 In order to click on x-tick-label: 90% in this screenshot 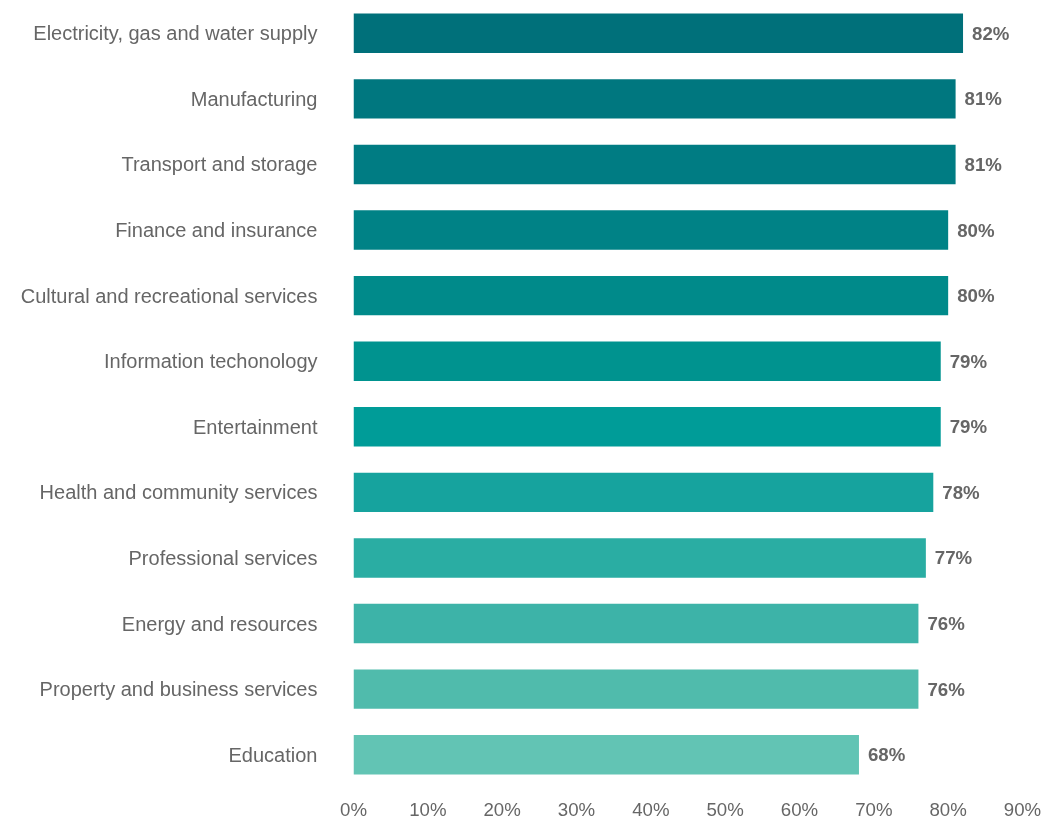, I will do `click(1022, 809)`.